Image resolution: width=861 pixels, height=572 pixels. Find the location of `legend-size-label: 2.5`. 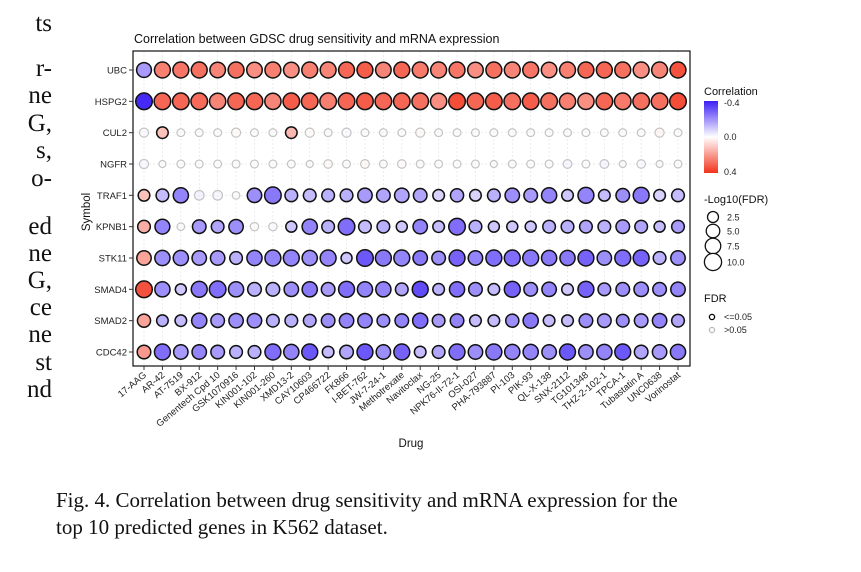

legend-size-label: 2.5 is located at coordinates (733, 218).